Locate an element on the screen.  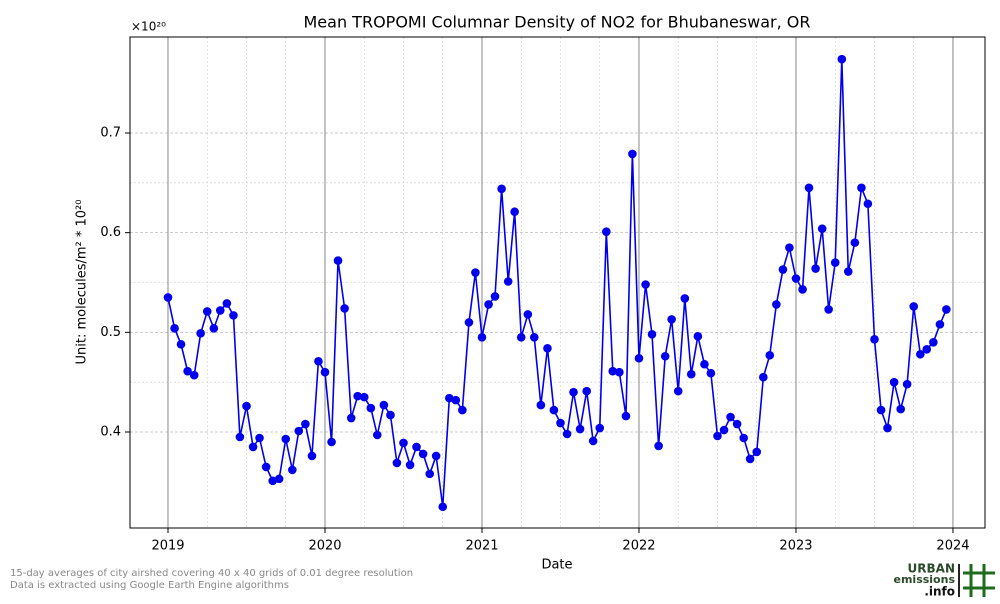
x-tick-label: 2024 is located at coordinates (952, 546).